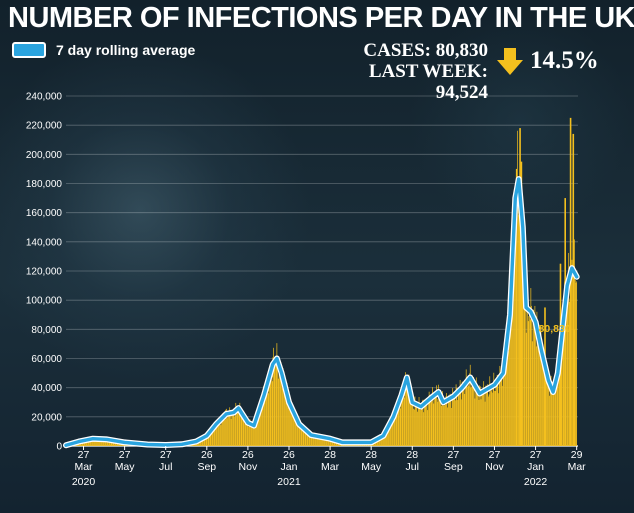  What do you see at coordinates (103, 50) in the screenshot?
I see `legend: 7 day rolling average` at bounding box center [103, 50].